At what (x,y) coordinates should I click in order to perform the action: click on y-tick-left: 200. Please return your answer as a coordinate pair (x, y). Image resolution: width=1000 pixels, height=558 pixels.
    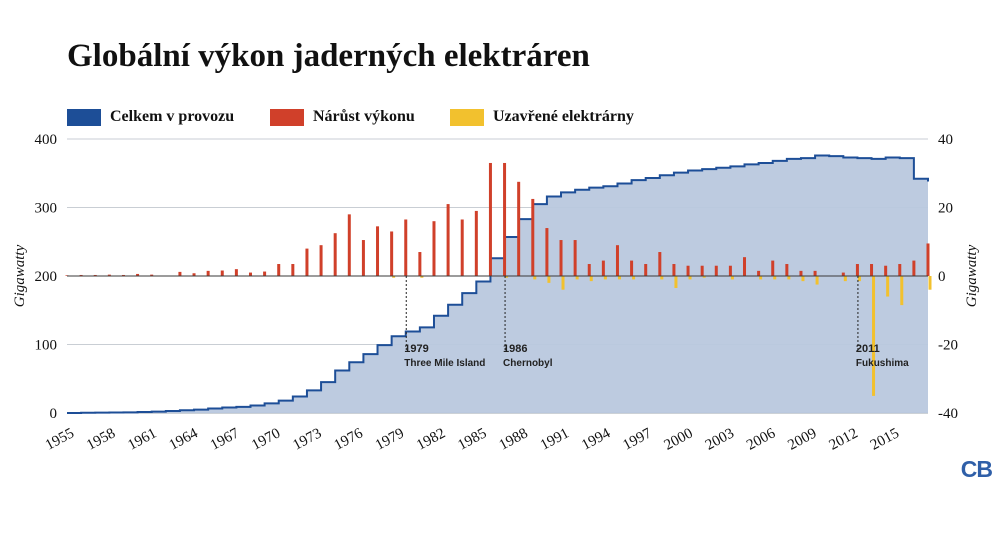
    Looking at the image, I should click on (46, 277).